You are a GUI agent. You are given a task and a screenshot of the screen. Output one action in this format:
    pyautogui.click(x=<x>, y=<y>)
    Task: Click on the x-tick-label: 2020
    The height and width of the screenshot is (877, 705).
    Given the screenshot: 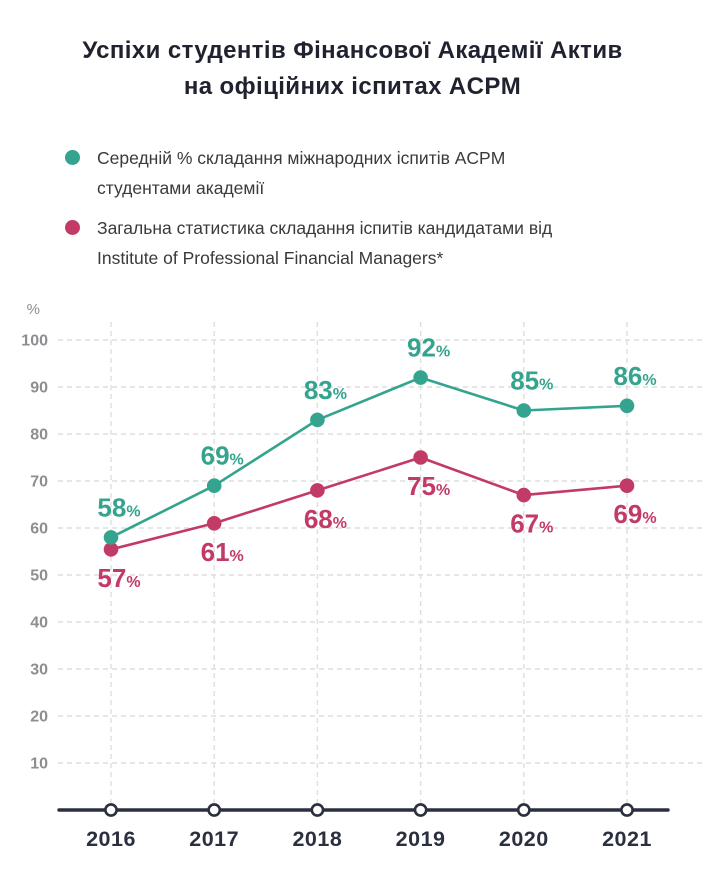 What is the action you would take?
    pyautogui.click(x=524, y=839)
    